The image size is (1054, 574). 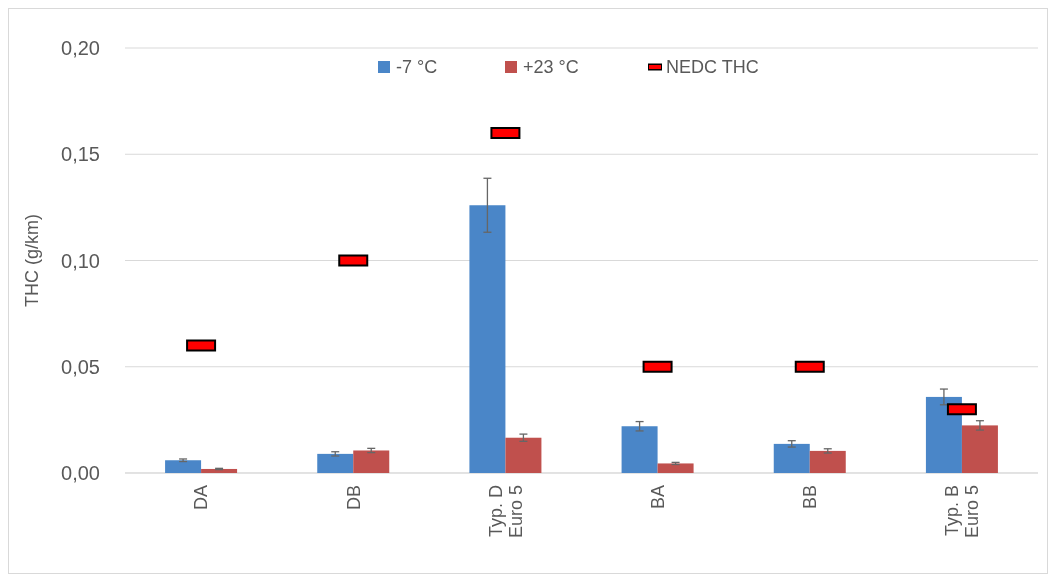 What do you see at coordinates (417, 67) in the screenshot?
I see `legend-label: -7 °C` at bounding box center [417, 67].